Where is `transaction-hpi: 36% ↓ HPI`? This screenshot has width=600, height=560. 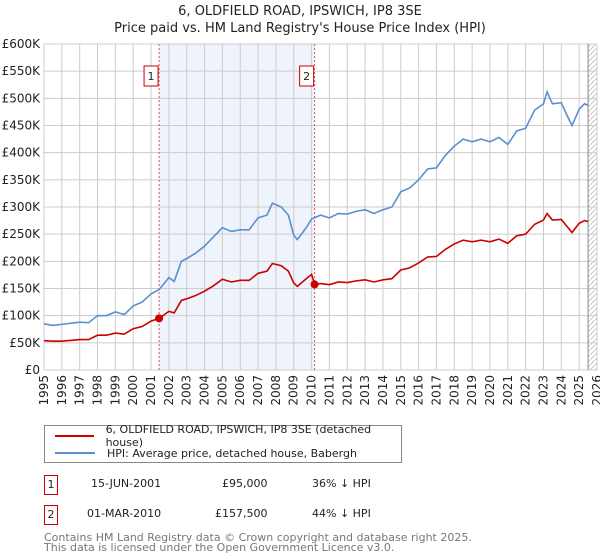
transaction-hpi: 36% ↓ HPI is located at coordinates (341, 483).